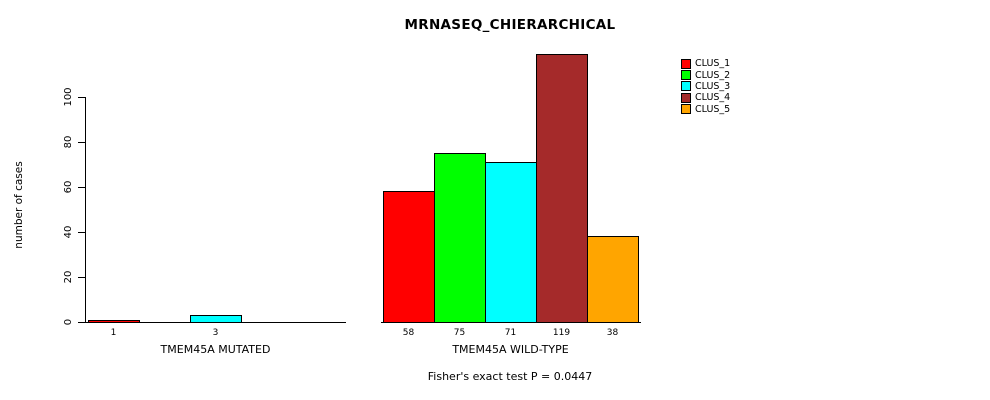  Describe the element at coordinates (68, 322) in the screenshot. I see `y-tick-label: 0` at that location.